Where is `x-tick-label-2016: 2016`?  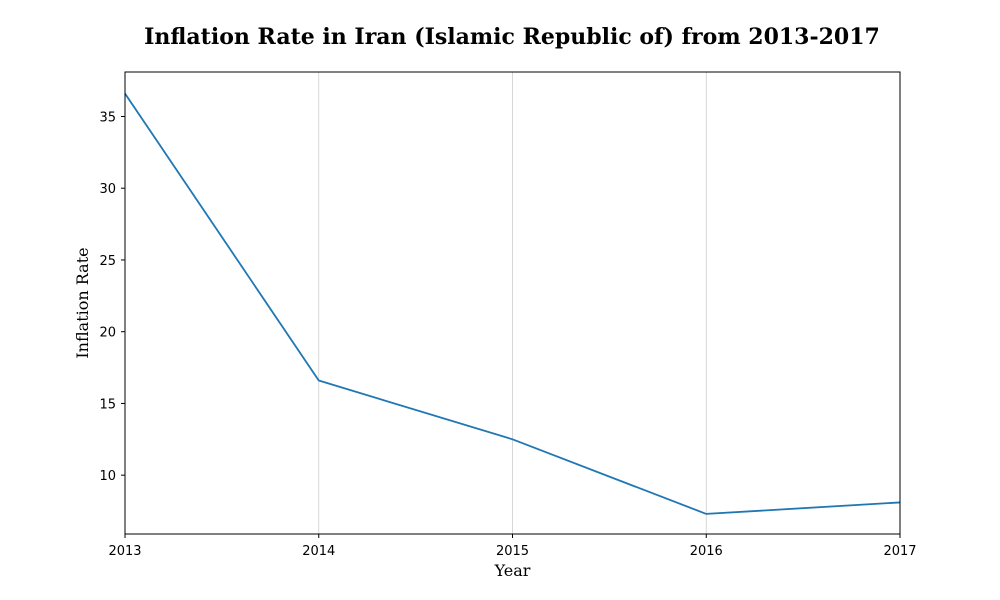 x-tick-label-2016: 2016 is located at coordinates (706, 551).